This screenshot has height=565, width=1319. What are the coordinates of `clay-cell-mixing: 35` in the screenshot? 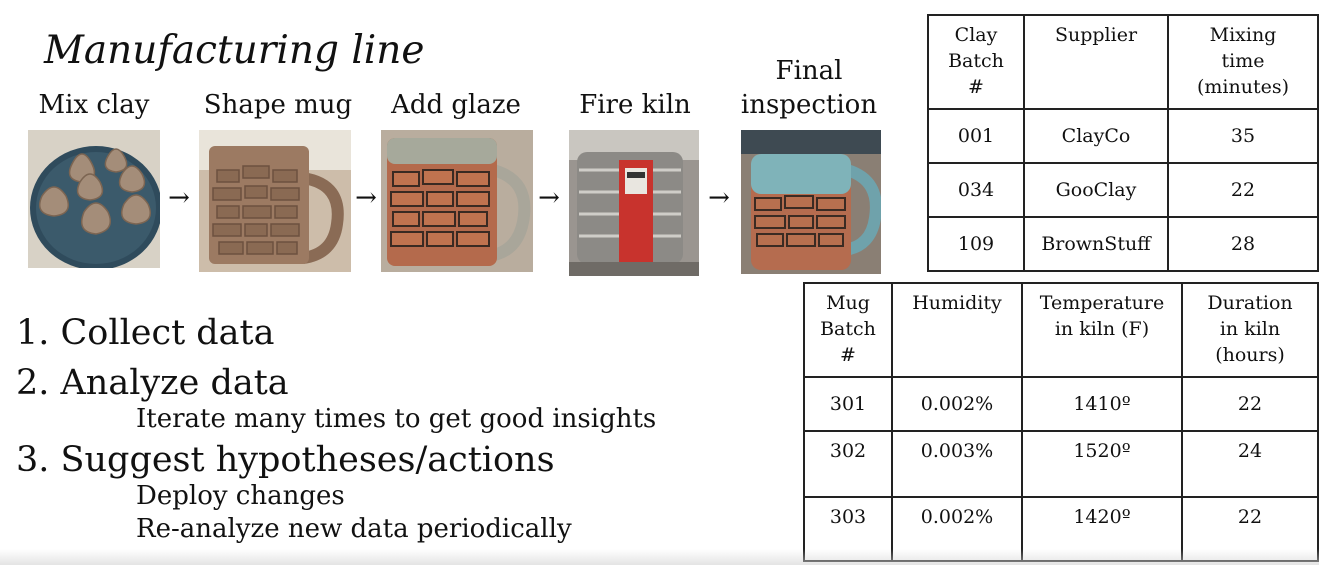 It's located at (1243, 136).